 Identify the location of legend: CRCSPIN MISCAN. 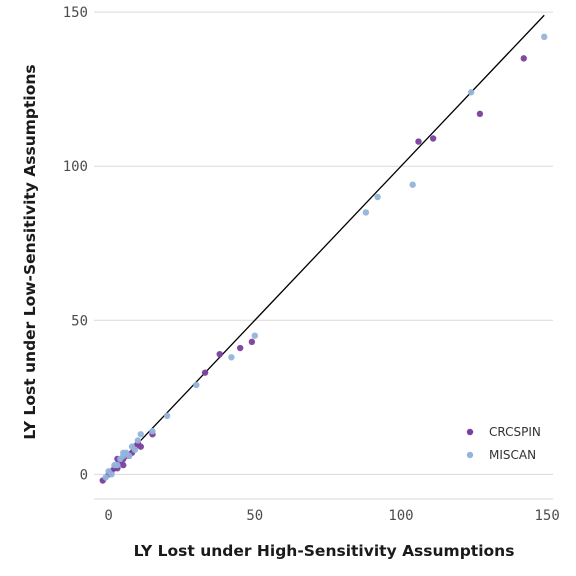
(503, 443).